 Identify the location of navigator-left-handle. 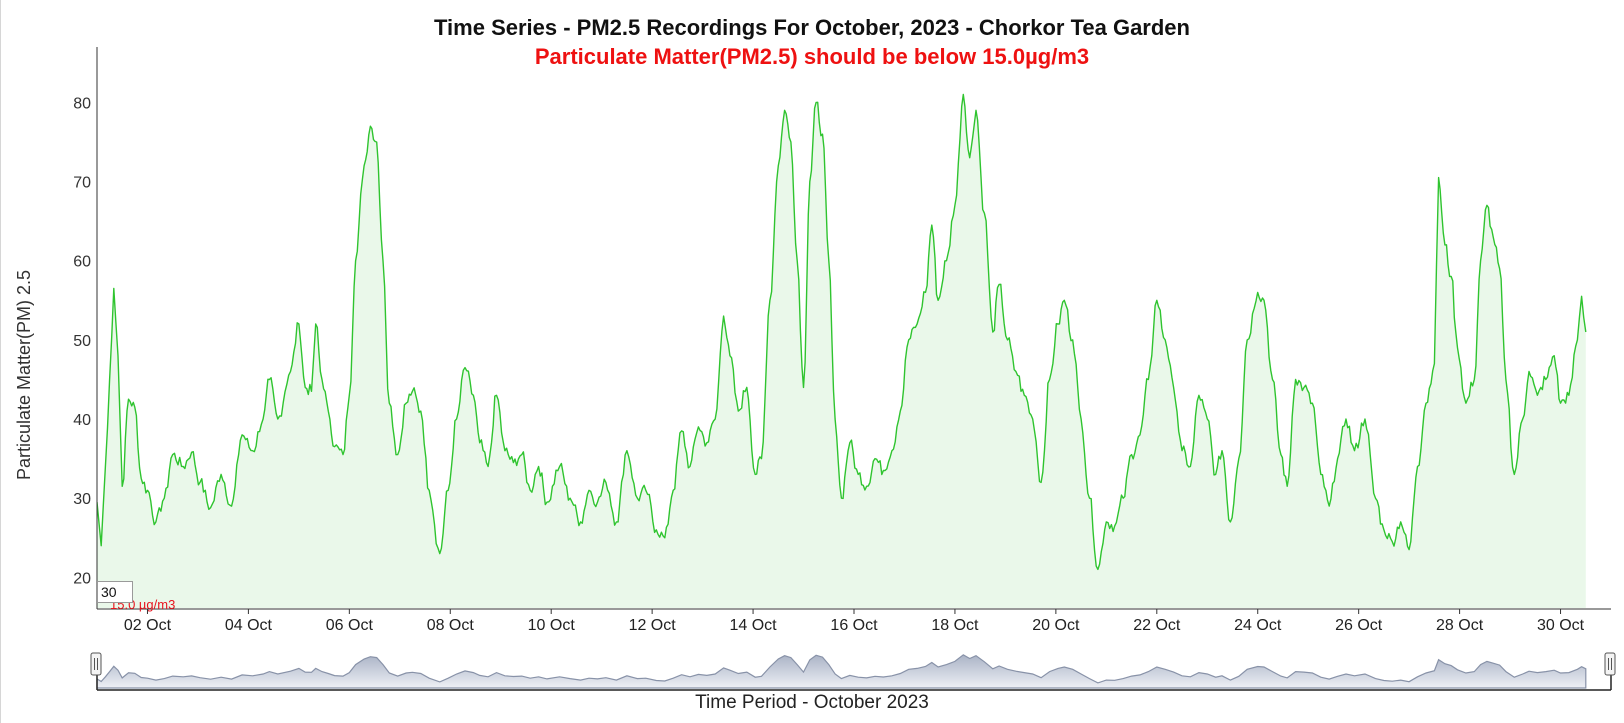
(96, 664).